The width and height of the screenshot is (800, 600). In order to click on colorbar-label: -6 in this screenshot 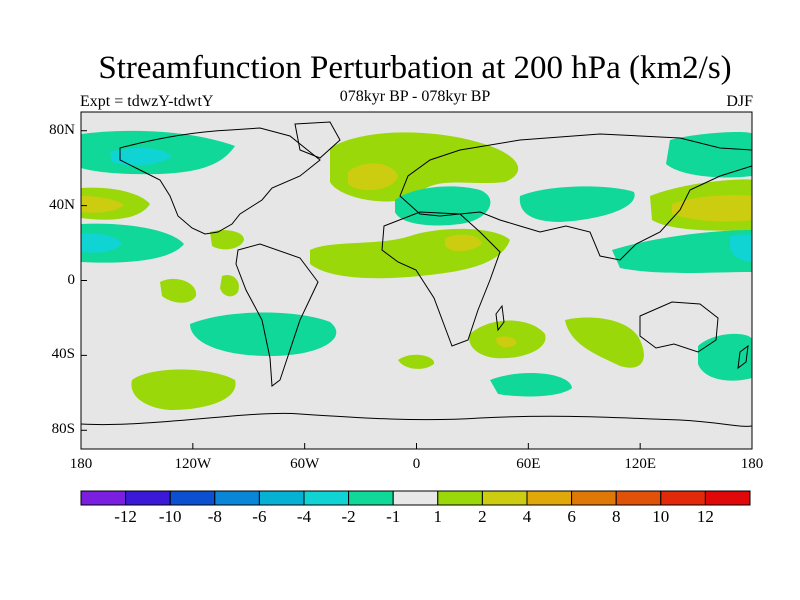, I will do `click(259, 516)`.